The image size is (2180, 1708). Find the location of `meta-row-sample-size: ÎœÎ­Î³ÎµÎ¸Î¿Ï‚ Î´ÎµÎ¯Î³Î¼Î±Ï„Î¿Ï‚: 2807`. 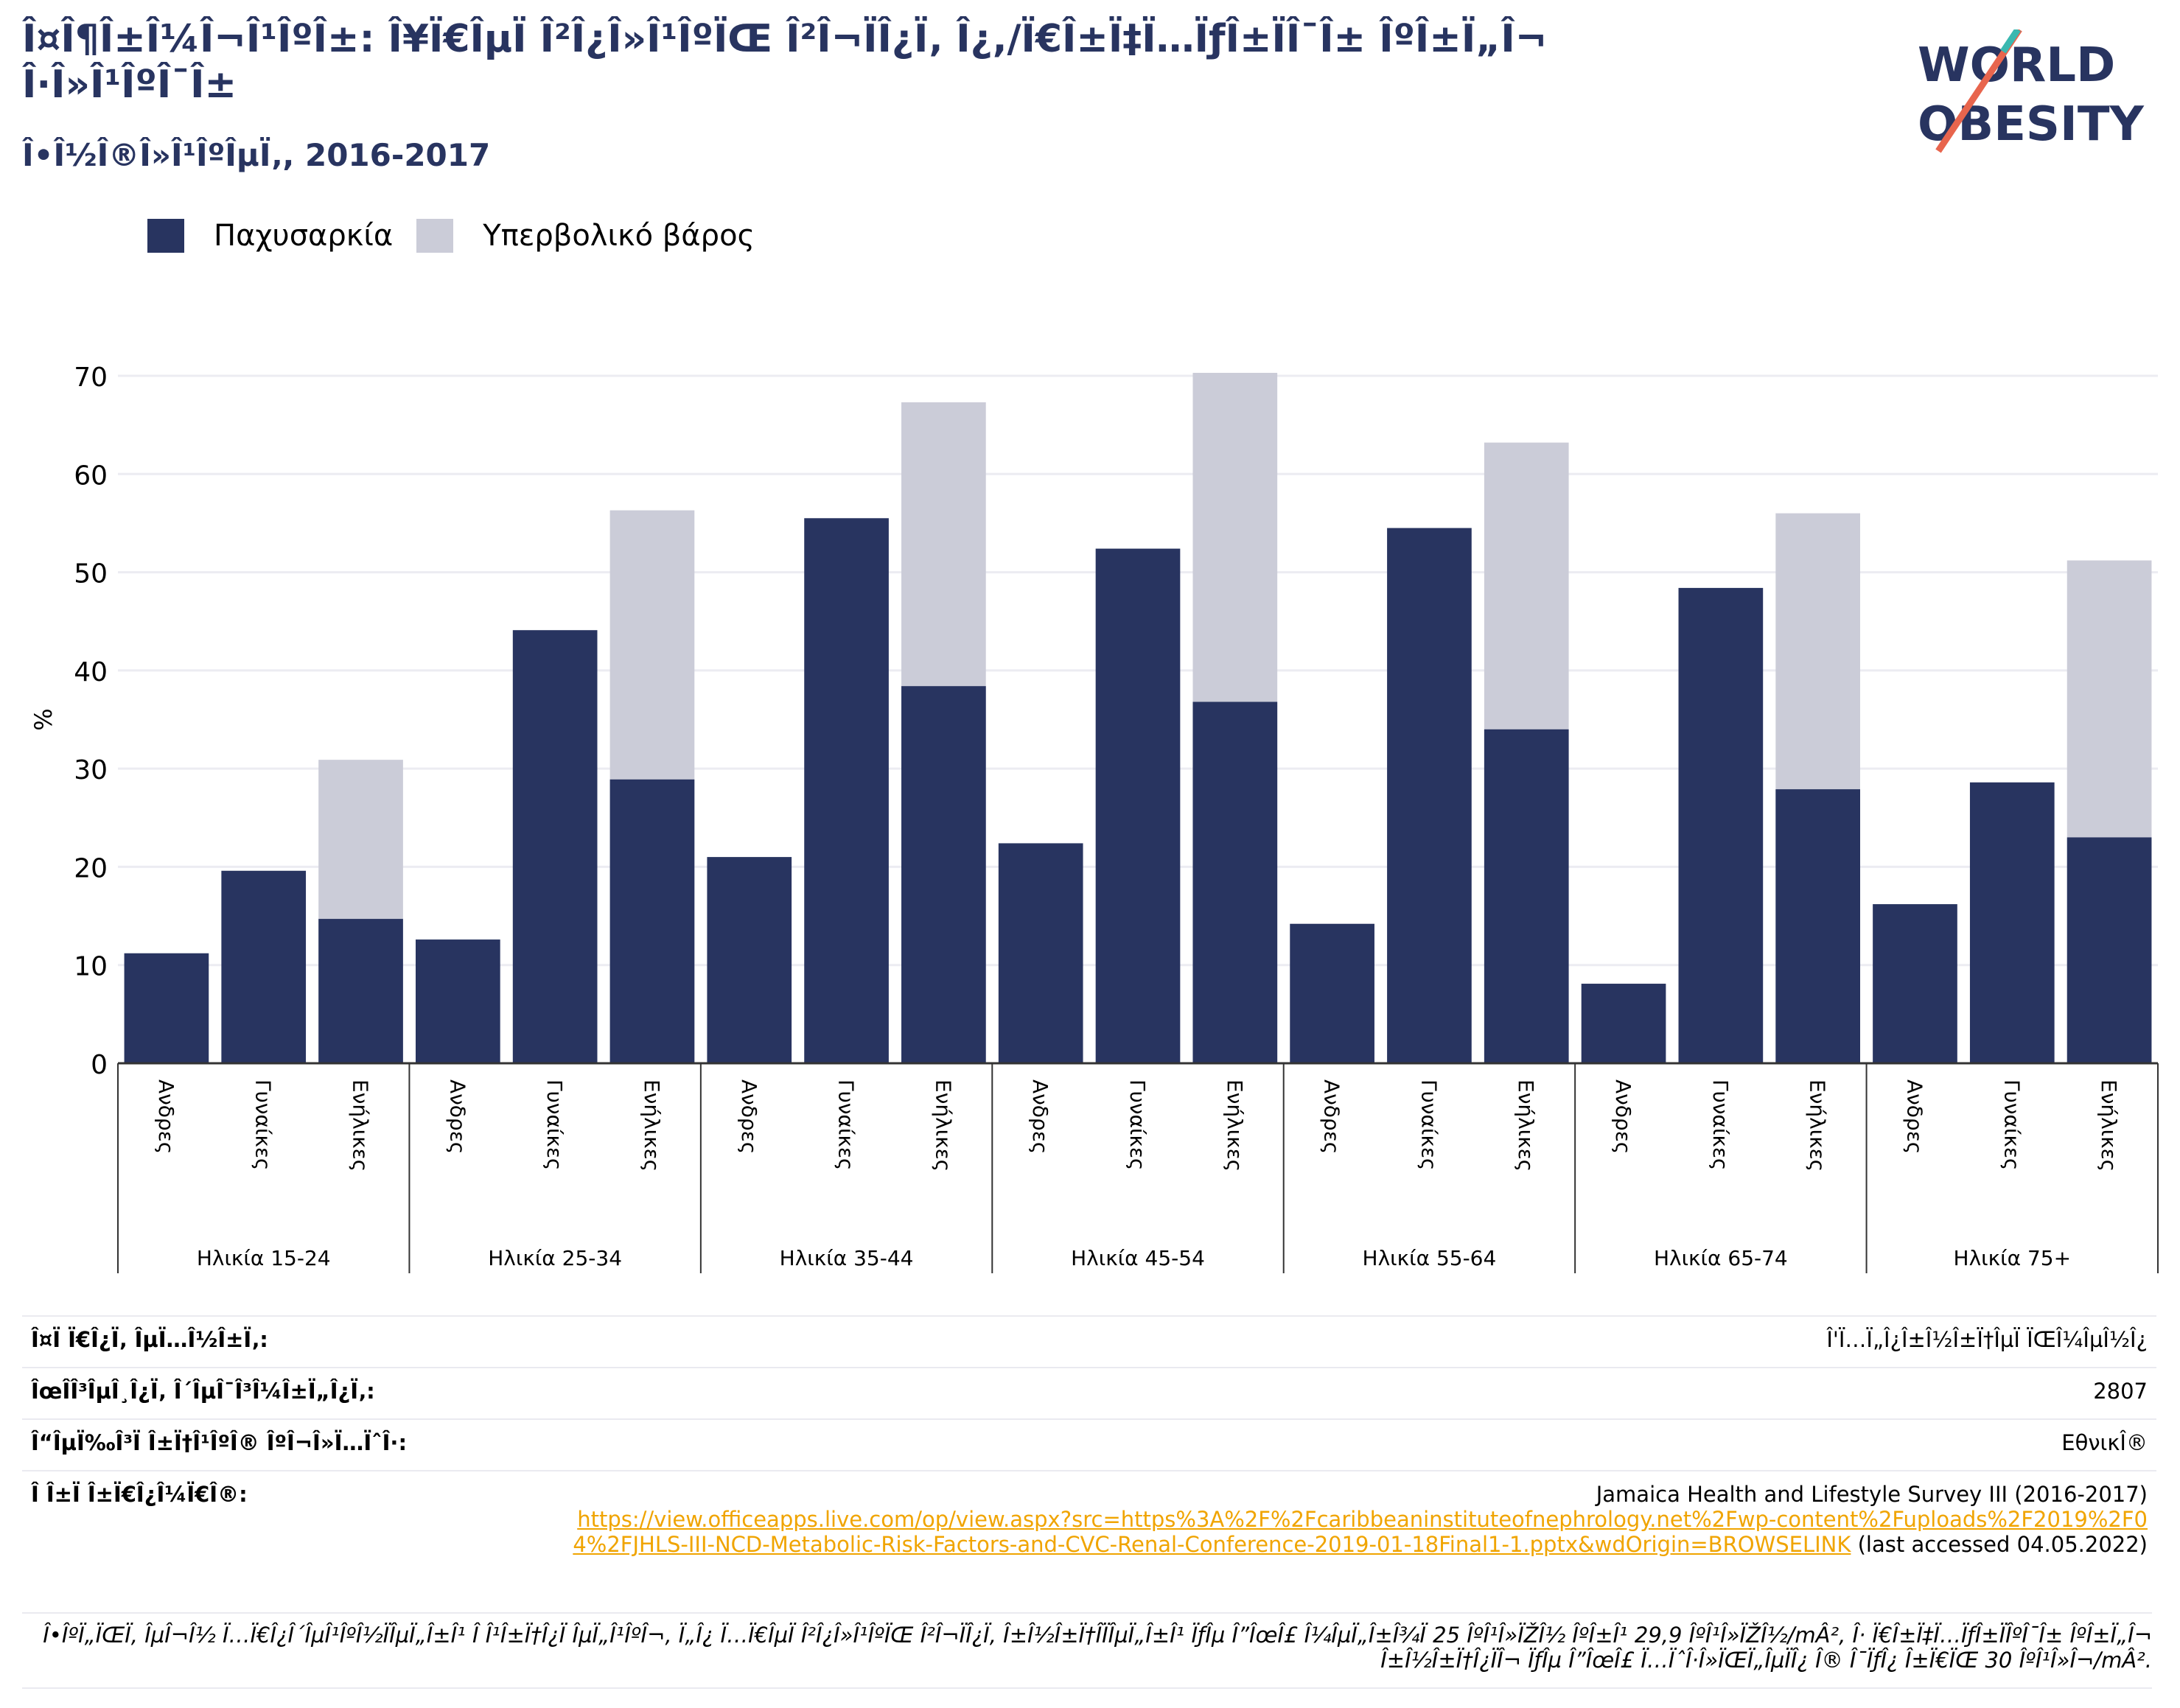

meta-row-sample-size: ÎœÎ­Î³ÎµÎ¸Î¿Ï‚ Î´ÎµÎ¯Î³Î¼Î±Ï„Î¿Ï‚: 2807 is located at coordinates (1089, 1393).